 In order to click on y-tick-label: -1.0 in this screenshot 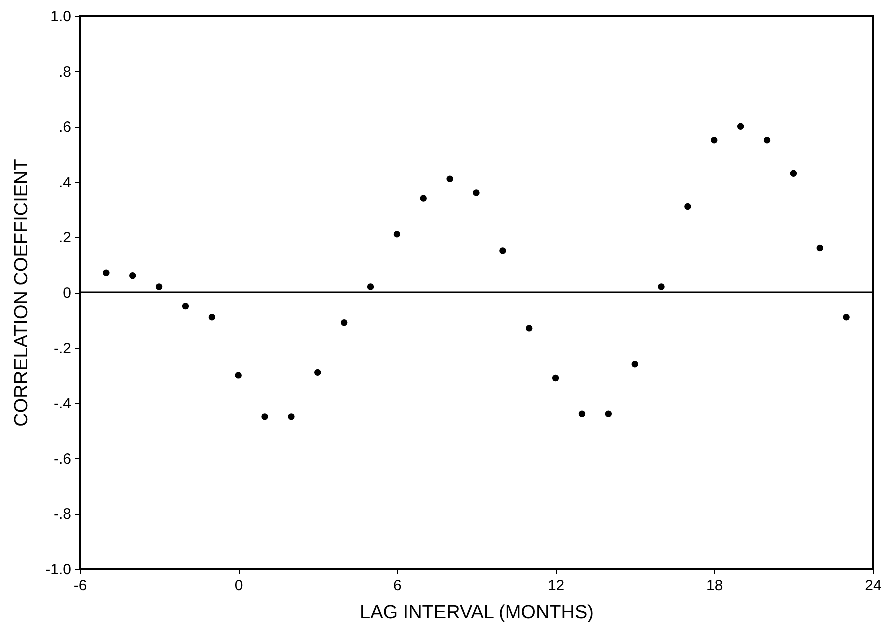, I will do `click(59, 570)`.